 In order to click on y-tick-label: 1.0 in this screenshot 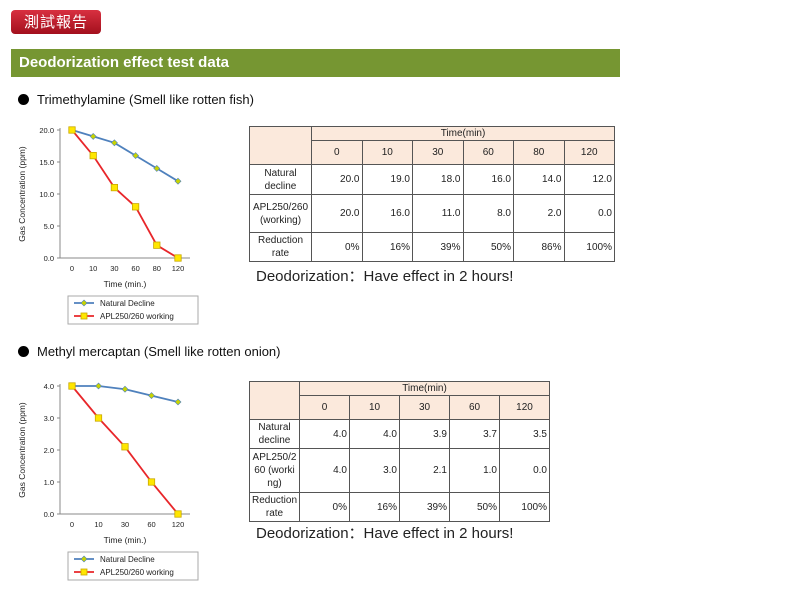, I will do `click(49, 482)`.